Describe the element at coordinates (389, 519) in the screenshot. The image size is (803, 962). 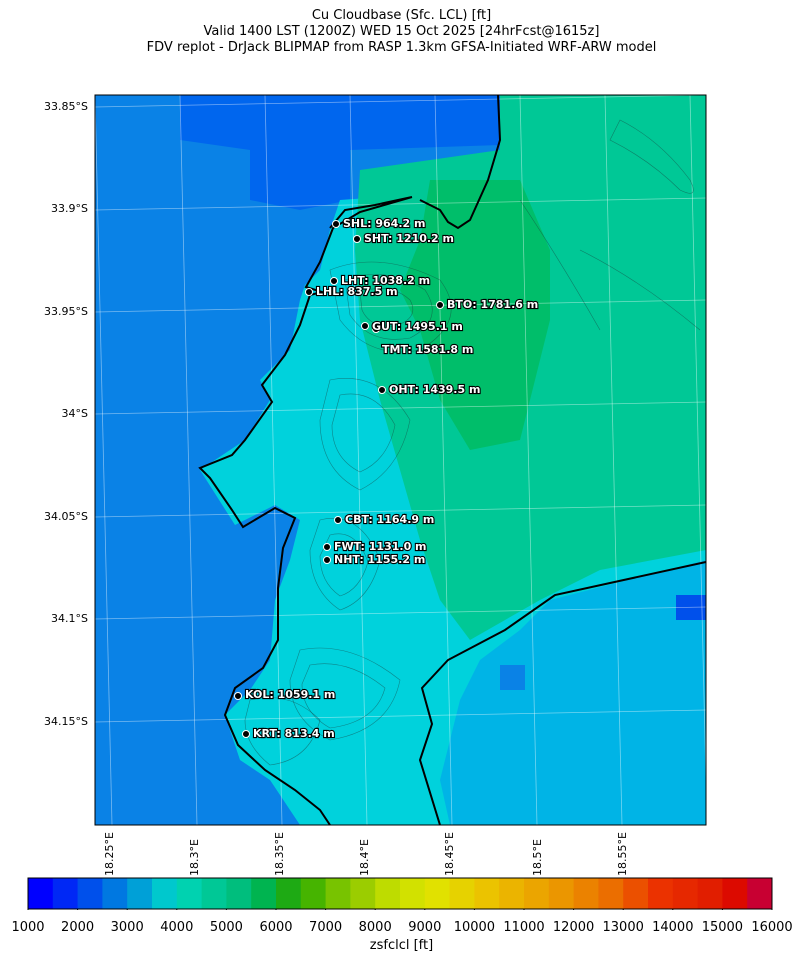
I see `site-label: CBT: 1164.9 m` at that location.